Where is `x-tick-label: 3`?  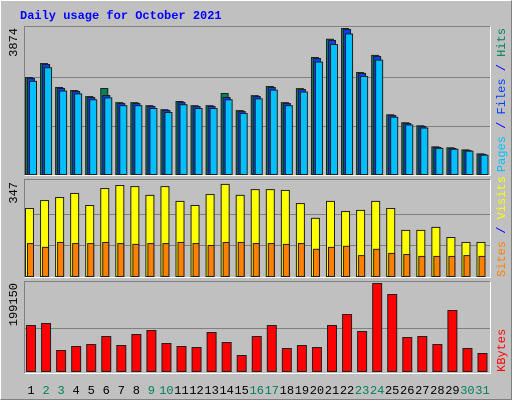
x-tick-label: 3 is located at coordinates (60, 391).